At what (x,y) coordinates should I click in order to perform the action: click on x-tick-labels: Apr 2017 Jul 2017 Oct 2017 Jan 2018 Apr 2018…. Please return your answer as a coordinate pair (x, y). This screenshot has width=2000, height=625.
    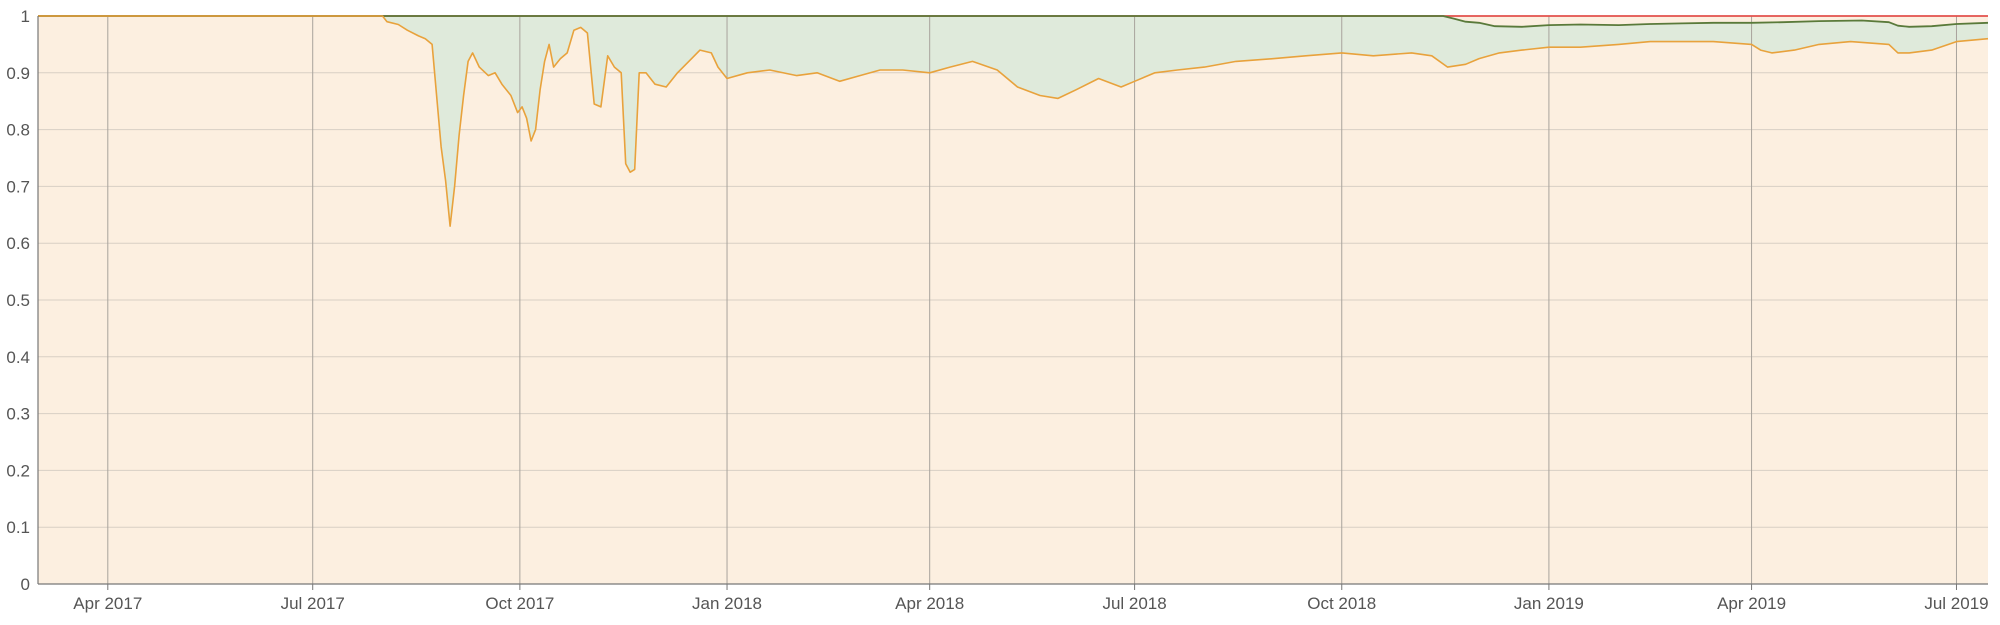
    Looking at the image, I should click on (1031, 598).